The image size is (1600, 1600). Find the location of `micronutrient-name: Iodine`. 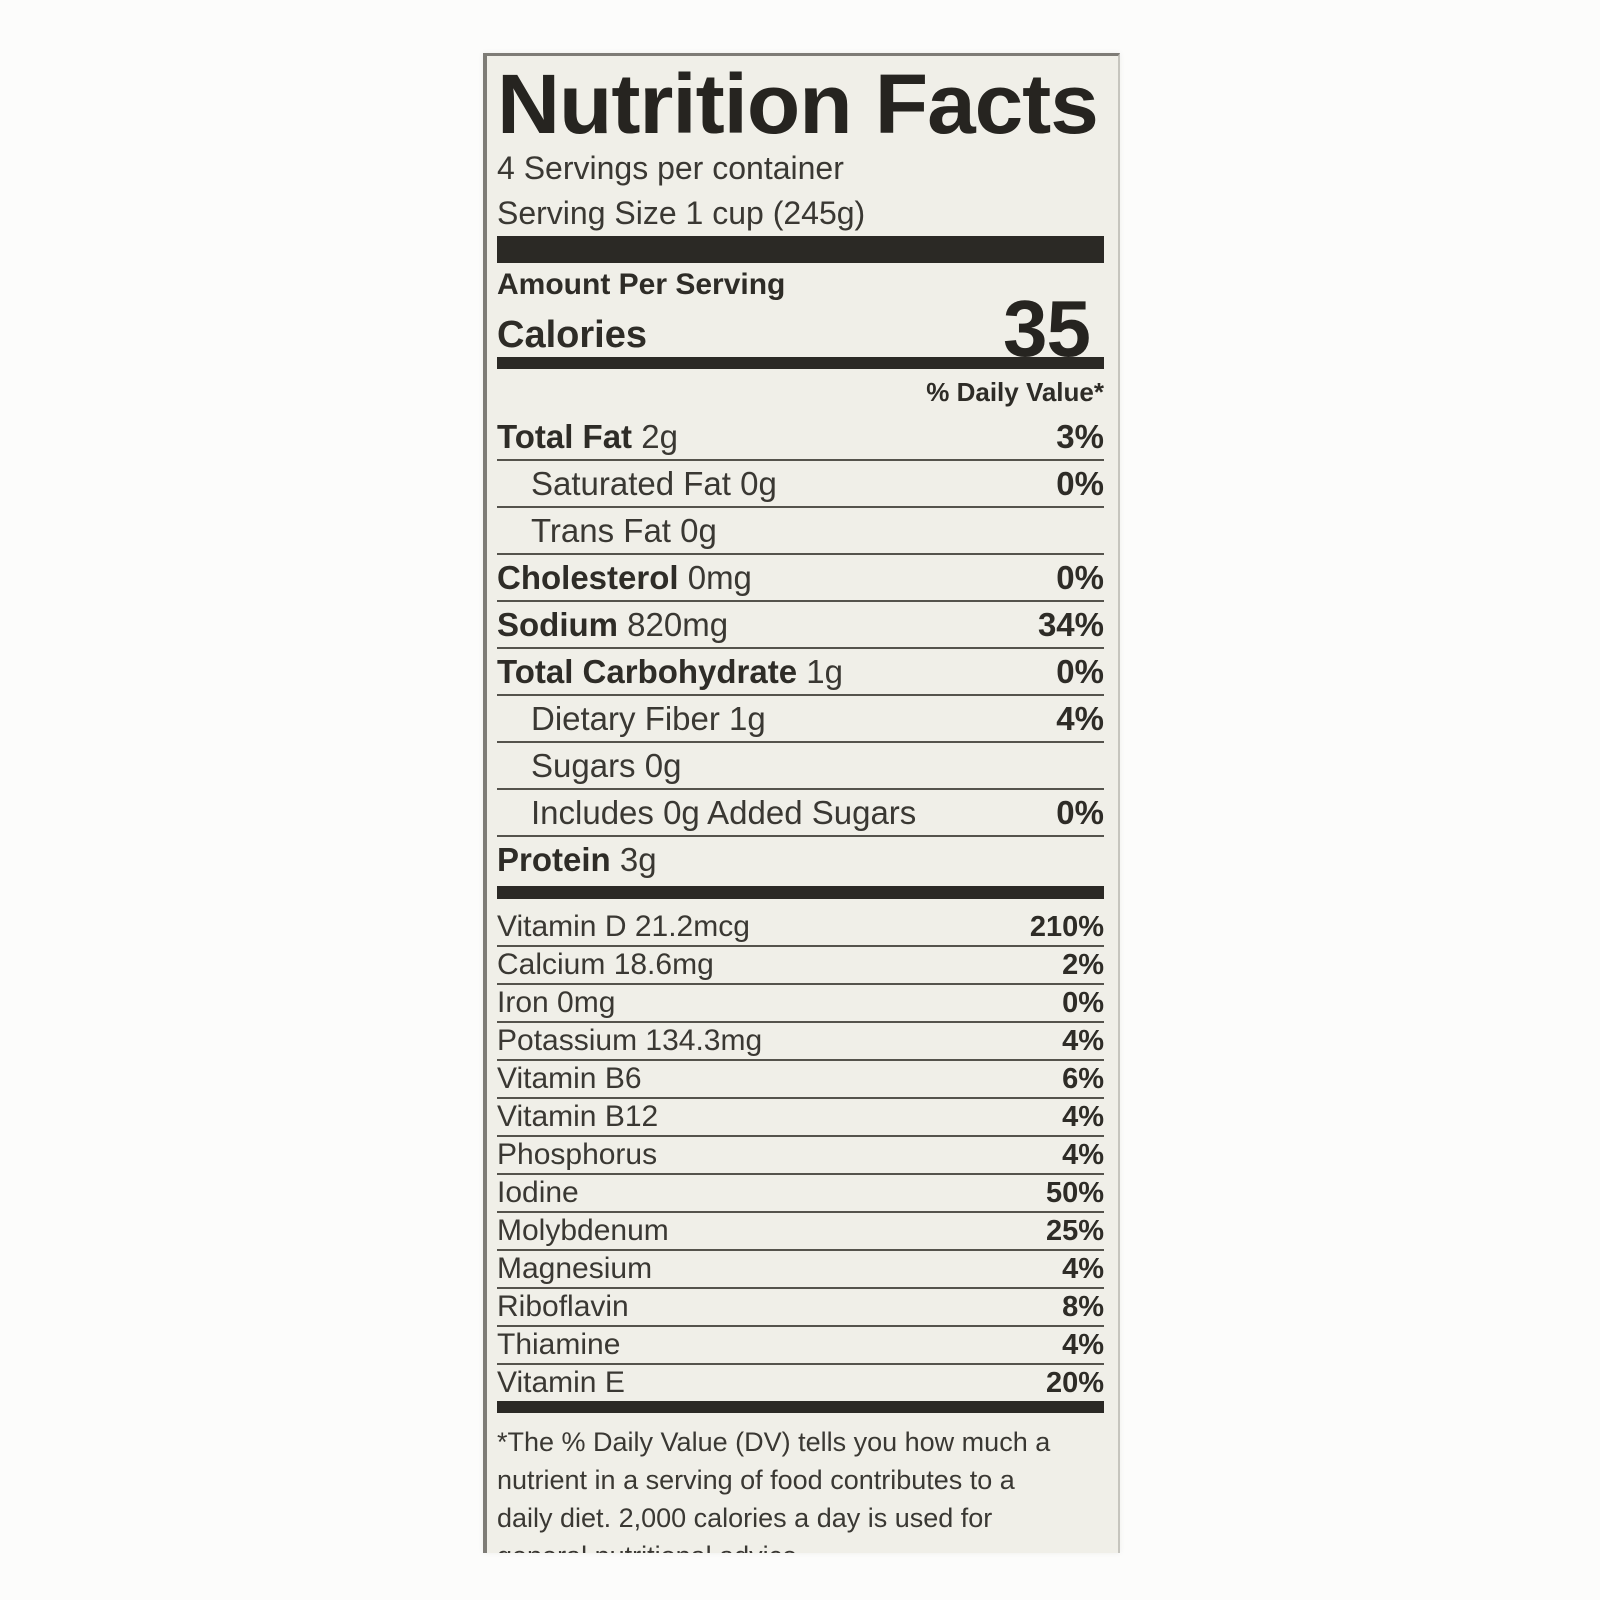

micronutrient-name: Iodine is located at coordinates (538, 1192).